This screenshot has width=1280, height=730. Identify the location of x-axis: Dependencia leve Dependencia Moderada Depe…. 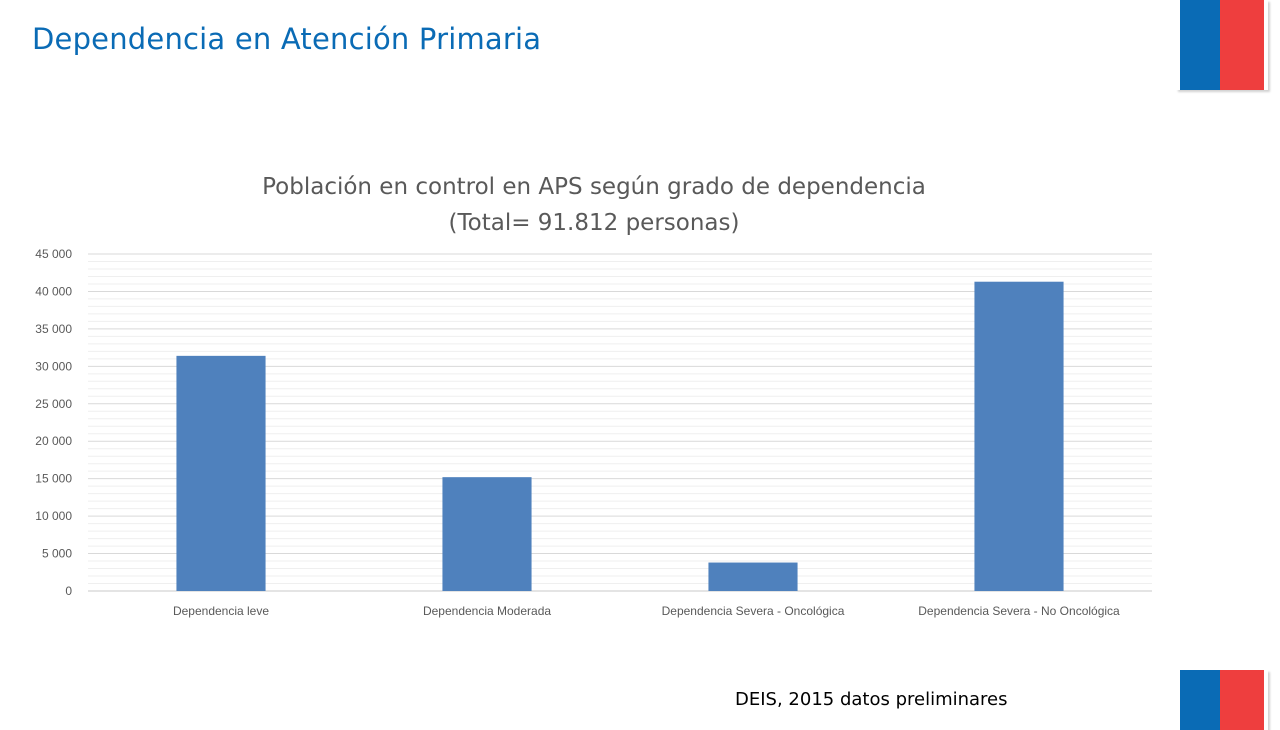
(646, 611).